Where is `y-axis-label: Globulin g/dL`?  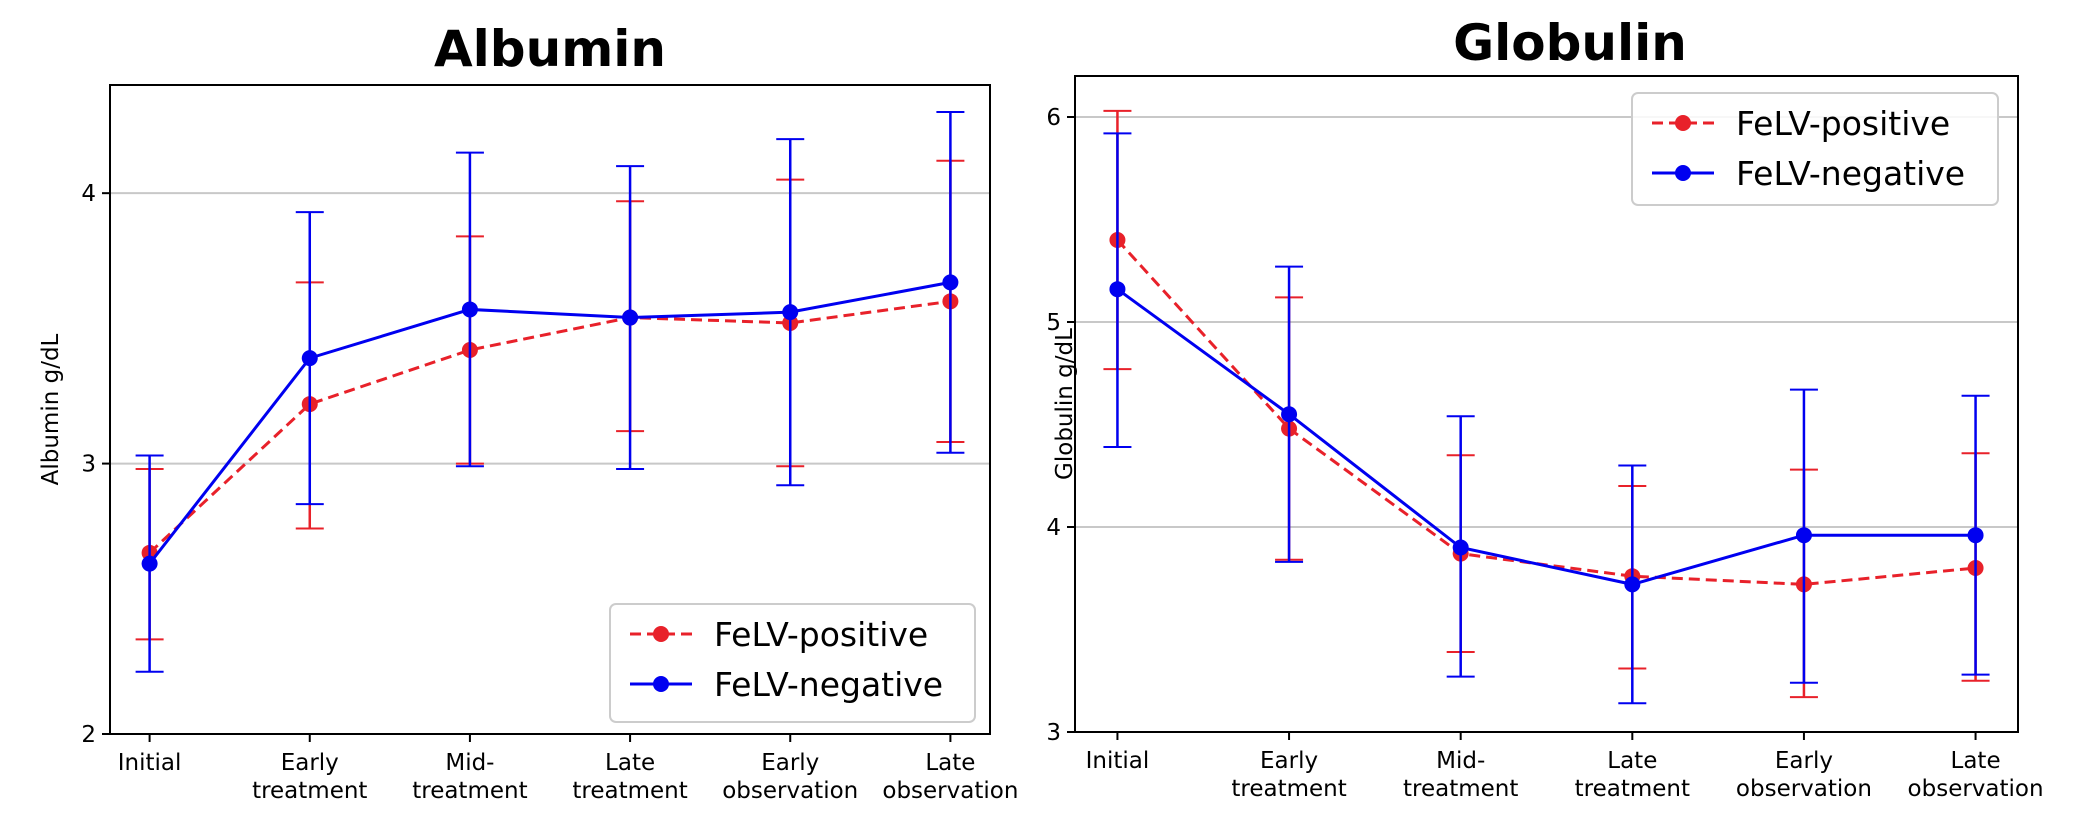
y-axis-label: Globulin g/dL is located at coordinates (1065, 404).